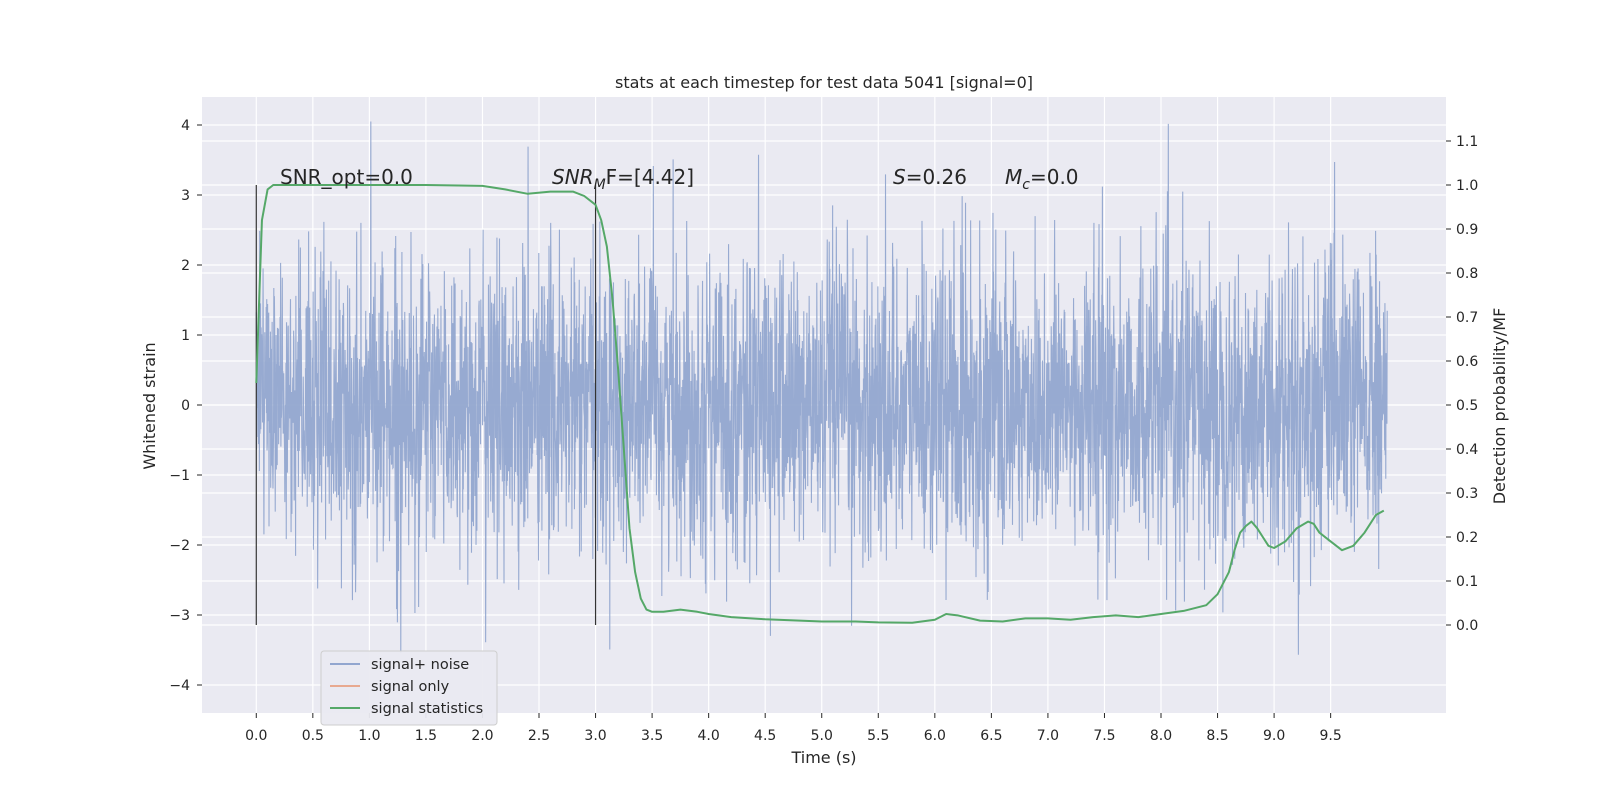 The height and width of the screenshot is (800, 1600). I want to click on x-tick-label: 3.0, so click(595, 736).